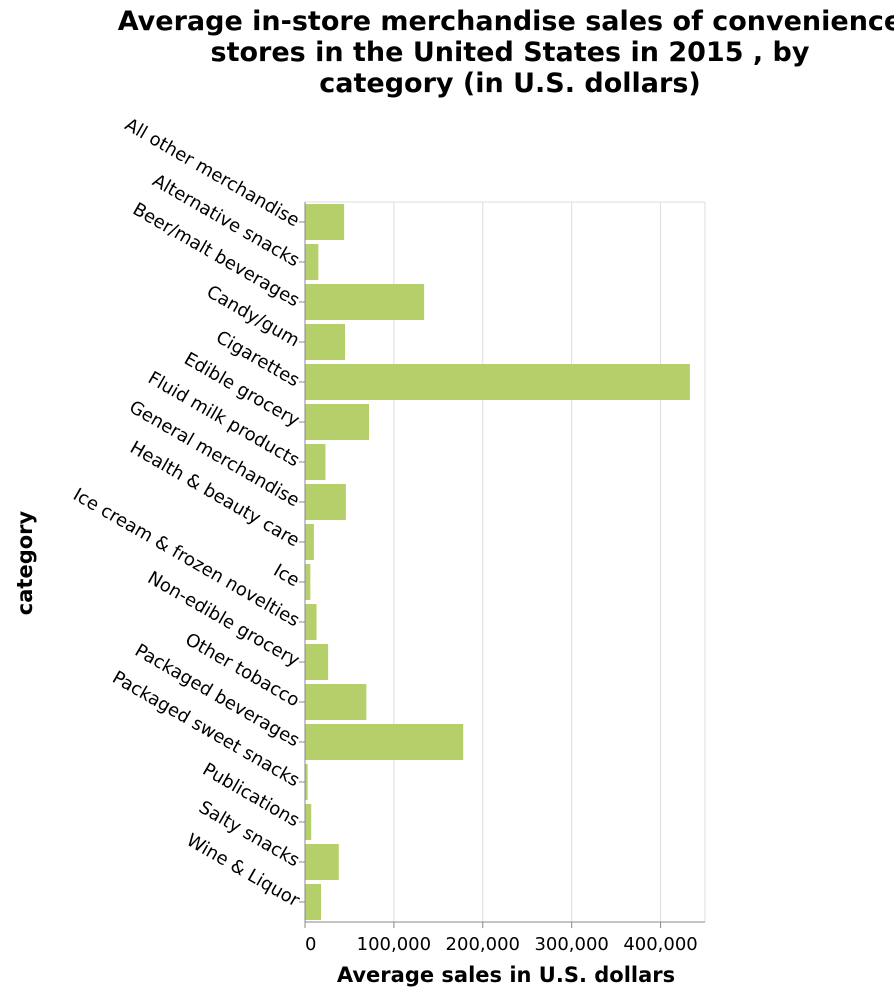 The image size is (894, 996). Describe the element at coordinates (509, 83) in the screenshot. I see `chart-title-line-3: category (in U.S. dollars)` at that location.